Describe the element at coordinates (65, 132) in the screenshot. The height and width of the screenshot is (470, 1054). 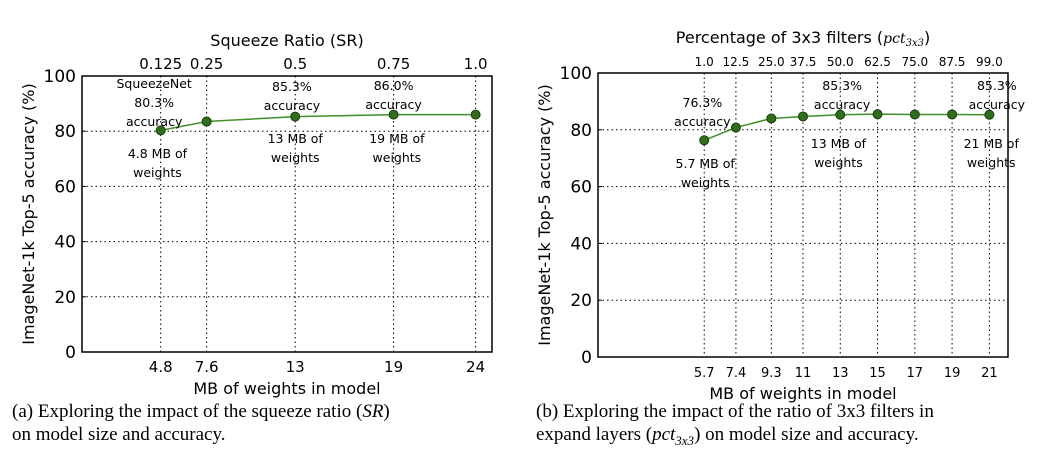
I see `chart1-ytick-label: 80` at that location.